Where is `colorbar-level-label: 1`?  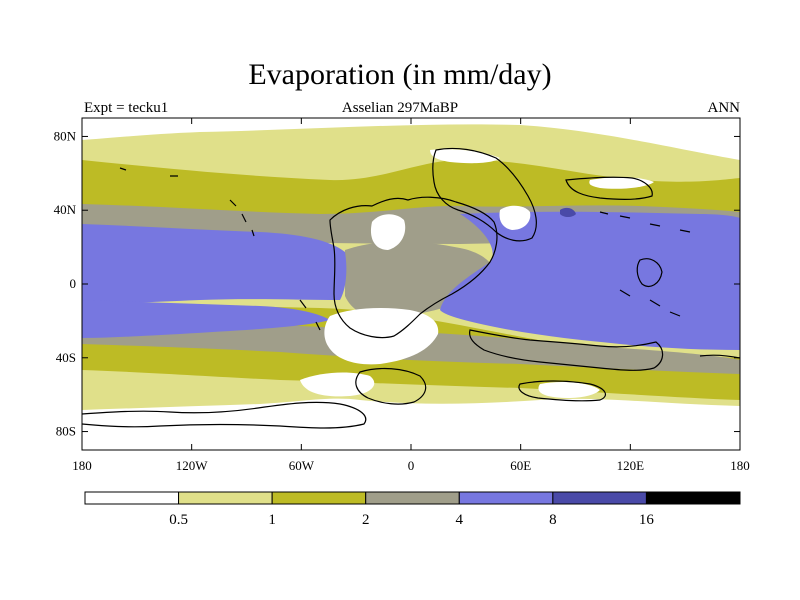 colorbar-level-label: 1 is located at coordinates (272, 520).